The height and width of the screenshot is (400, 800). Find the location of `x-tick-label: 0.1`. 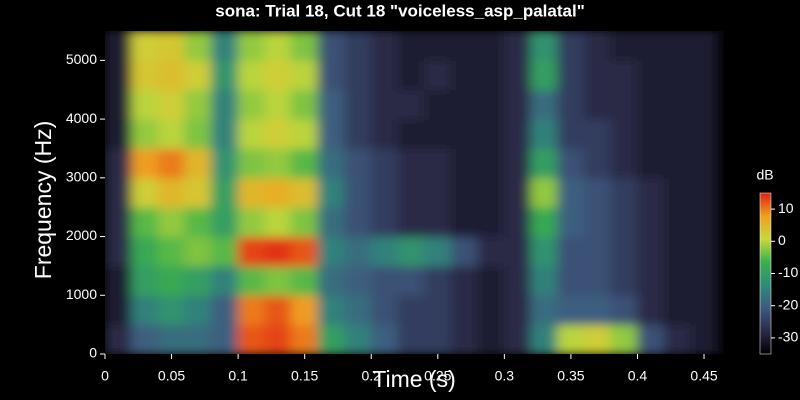

x-tick-label: 0.1 is located at coordinates (238, 376).